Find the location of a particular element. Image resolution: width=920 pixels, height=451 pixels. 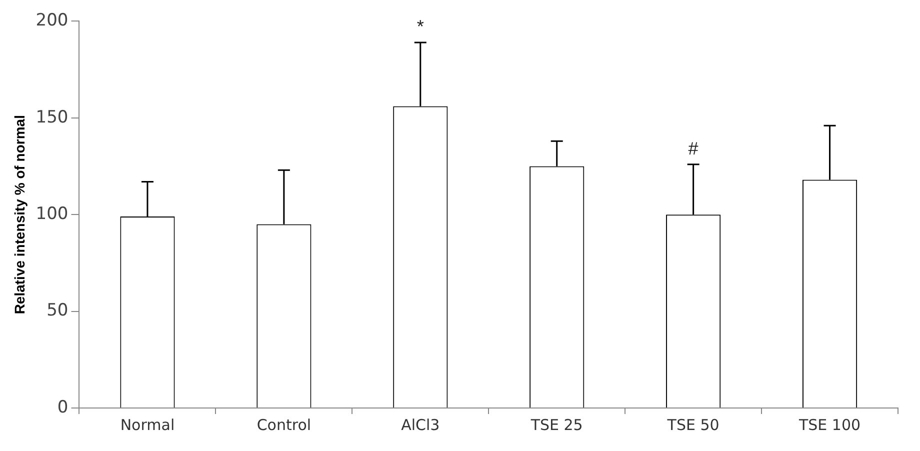

y-tick-label: 100 is located at coordinates (52, 214).